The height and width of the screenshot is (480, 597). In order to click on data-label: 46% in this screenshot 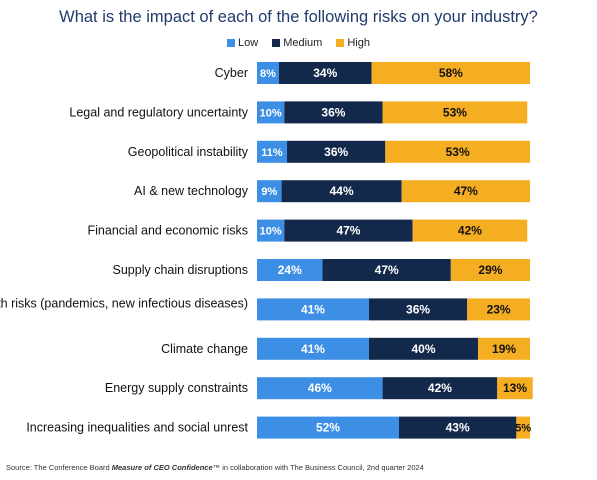, I will do `click(320, 388)`.